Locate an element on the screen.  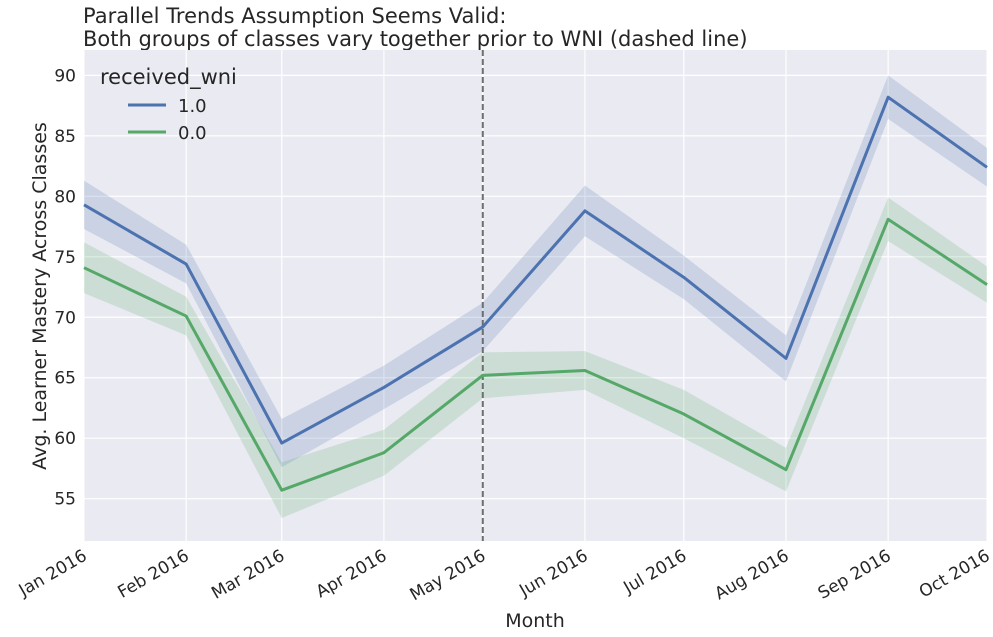
y-tick-label: 75 is located at coordinates (65, 258).